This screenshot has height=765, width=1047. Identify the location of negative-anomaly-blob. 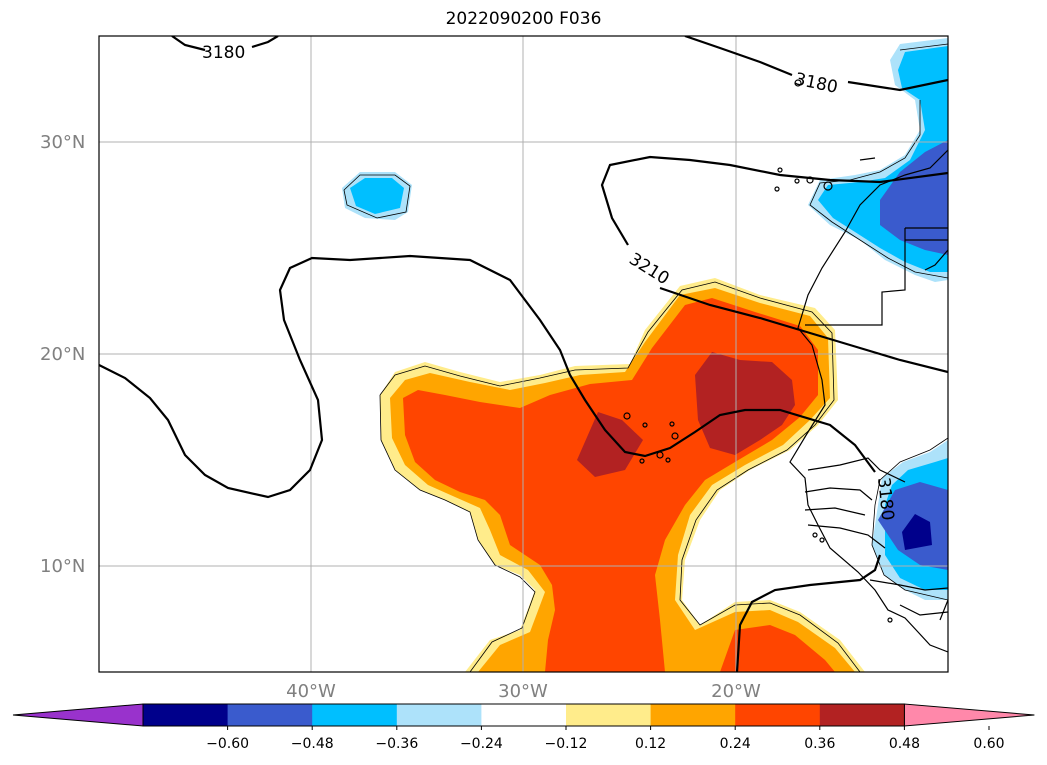
(377, 196).